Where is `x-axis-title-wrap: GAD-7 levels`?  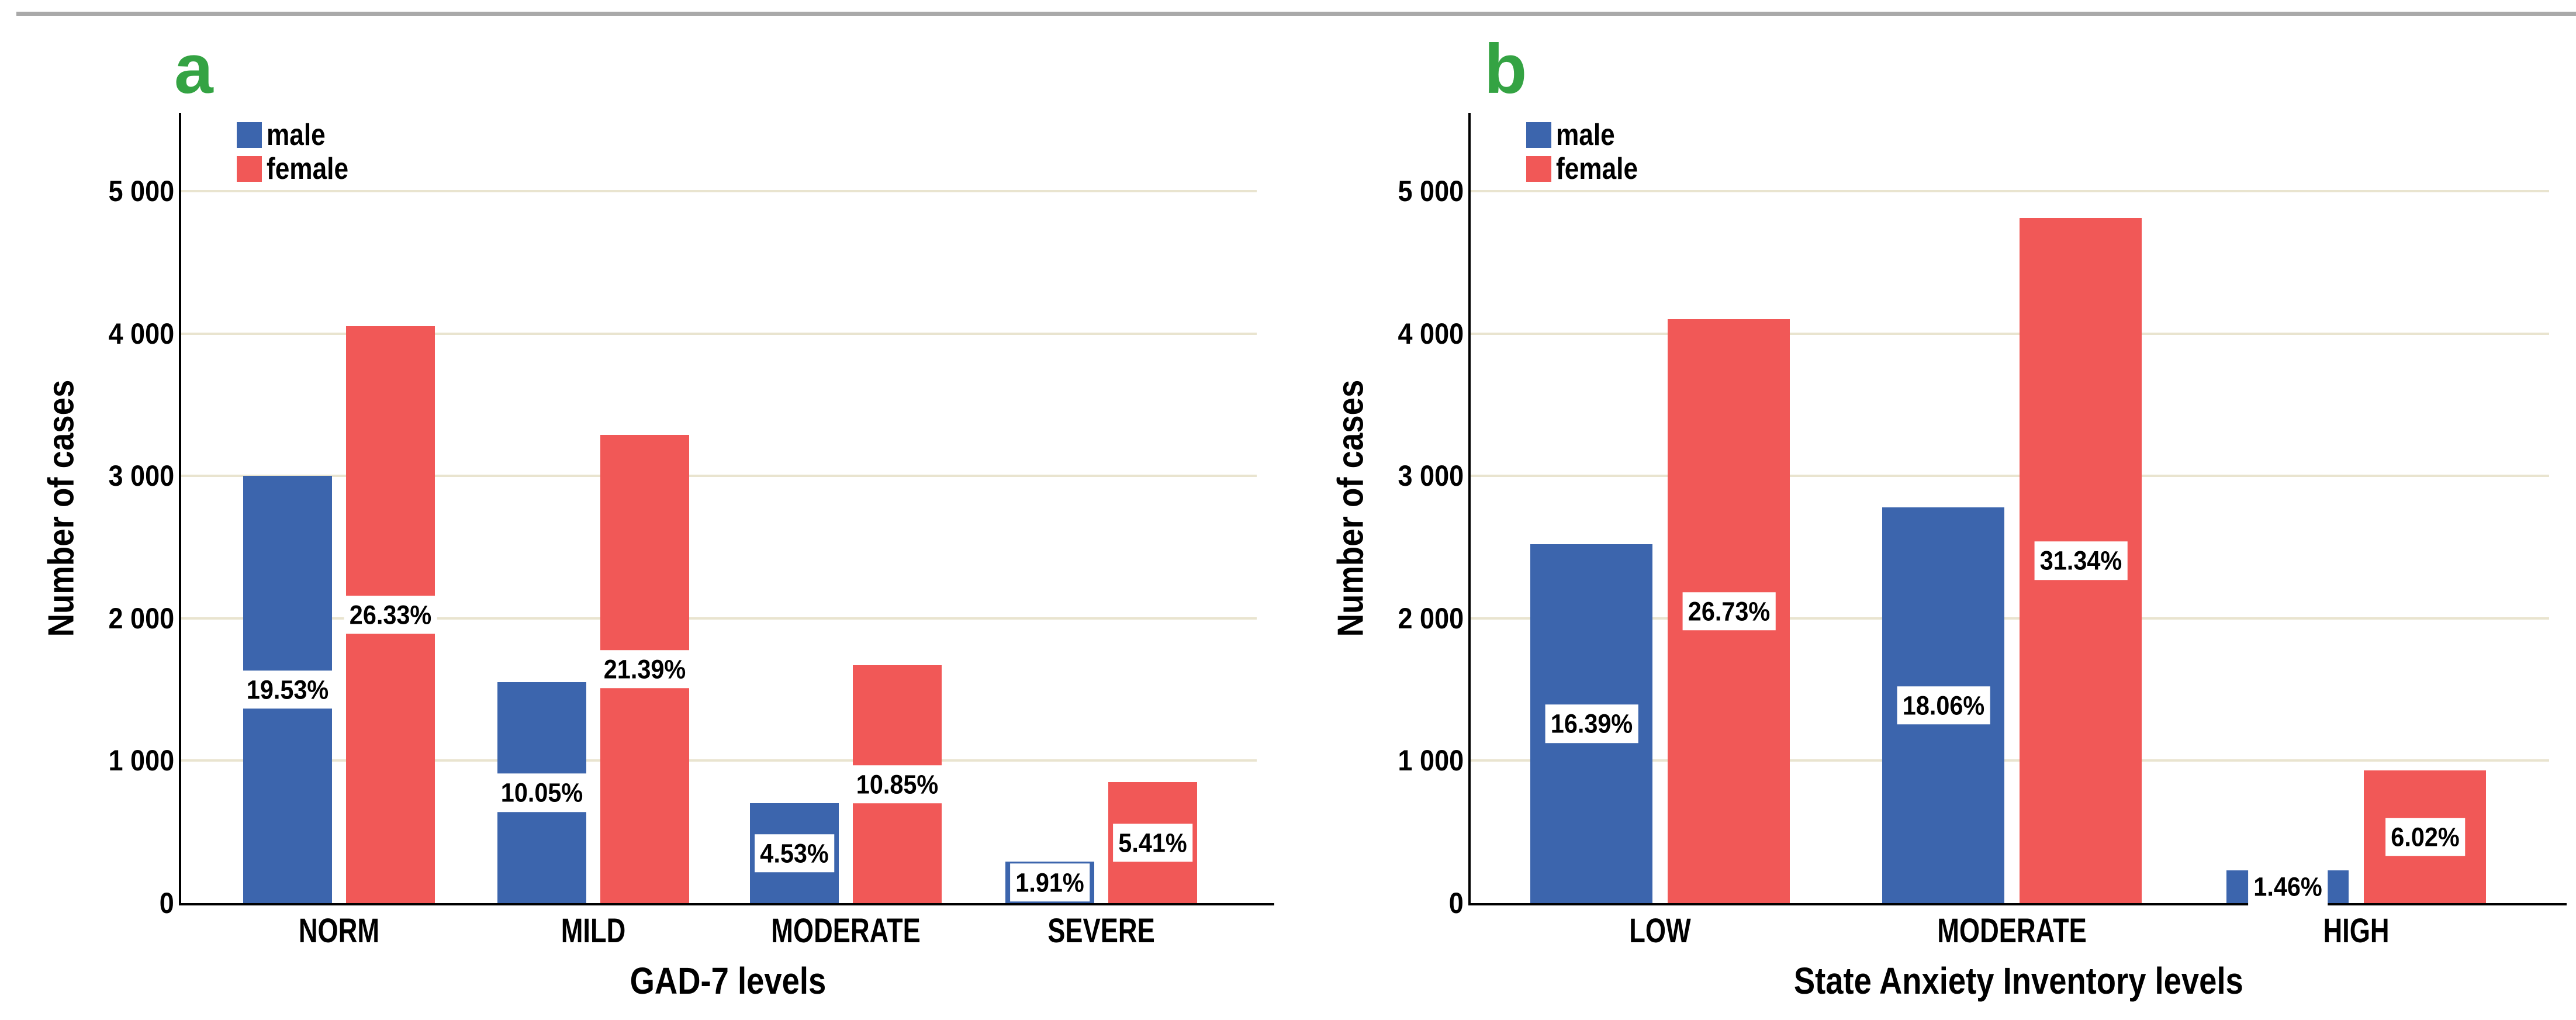
x-axis-title-wrap: GAD-7 levels is located at coordinates (727, 981).